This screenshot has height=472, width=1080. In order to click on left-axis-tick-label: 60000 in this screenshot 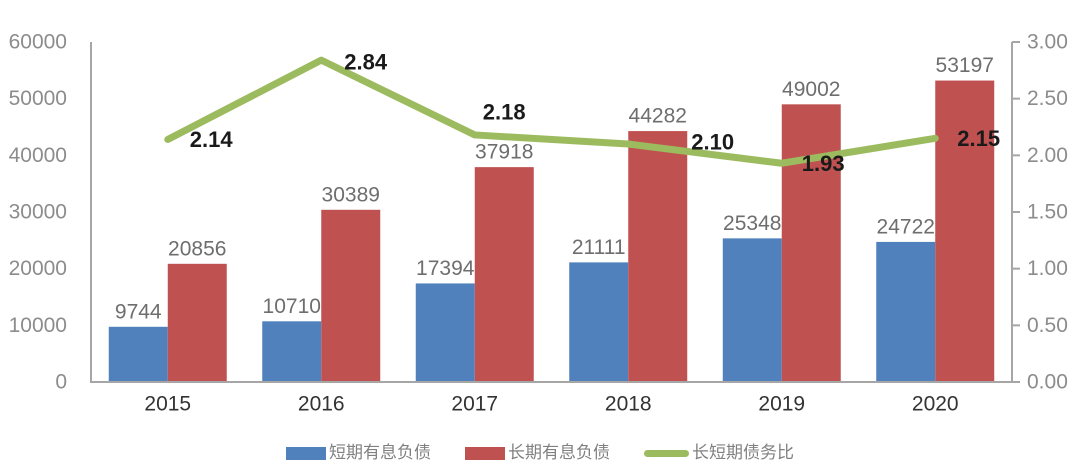, I will do `click(38, 42)`.